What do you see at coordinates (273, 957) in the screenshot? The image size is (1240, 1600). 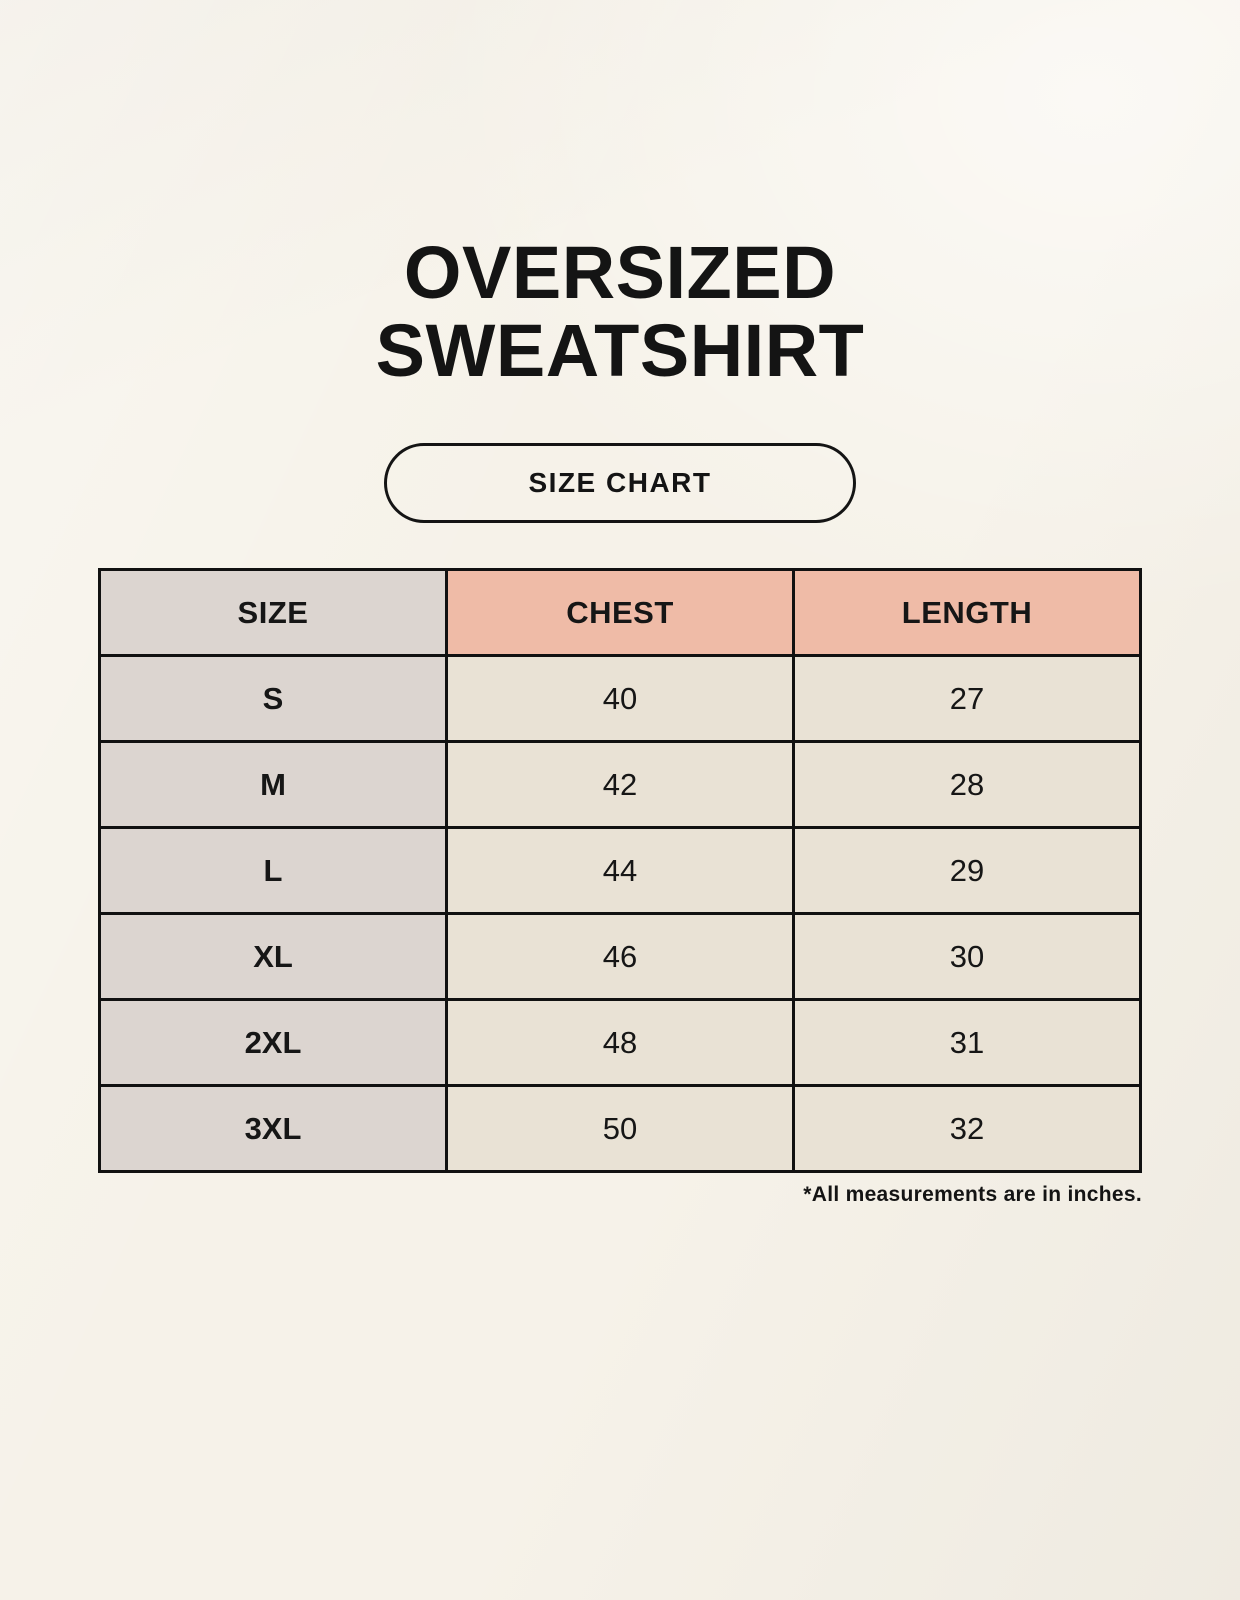 I see `size-label-xl: XL` at bounding box center [273, 957].